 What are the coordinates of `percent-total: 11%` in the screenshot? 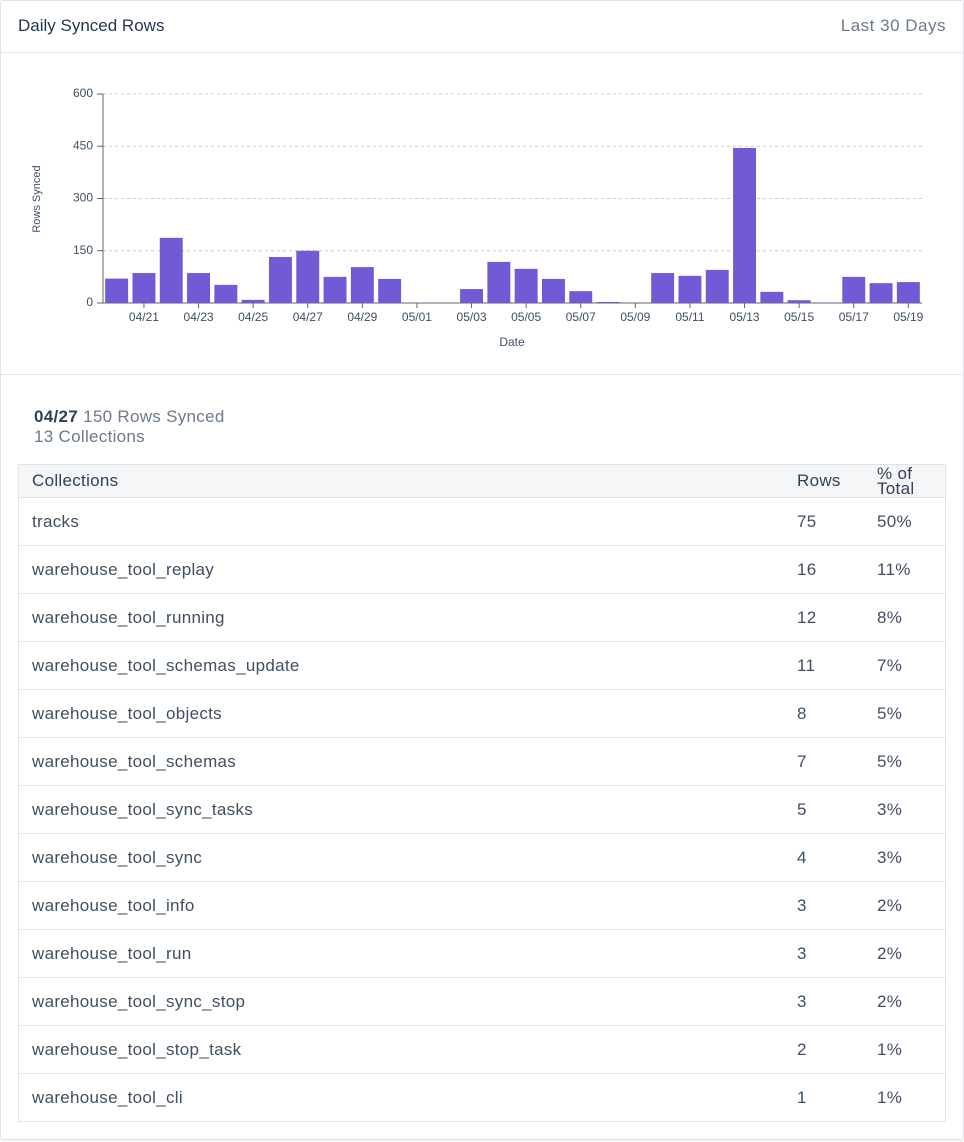 It's located at (911, 569).